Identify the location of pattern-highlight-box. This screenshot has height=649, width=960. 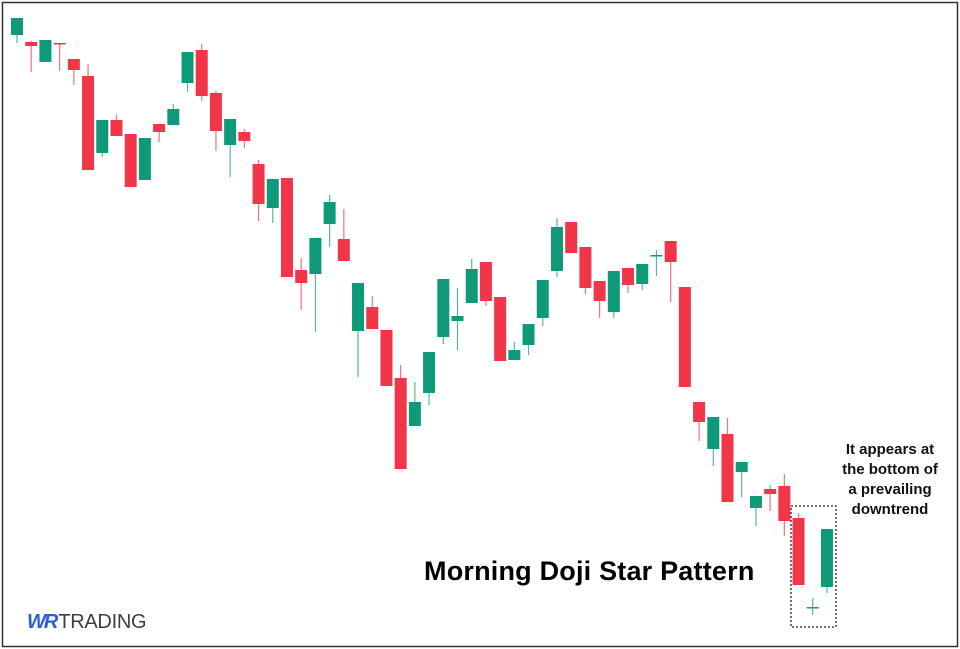
(813, 566).